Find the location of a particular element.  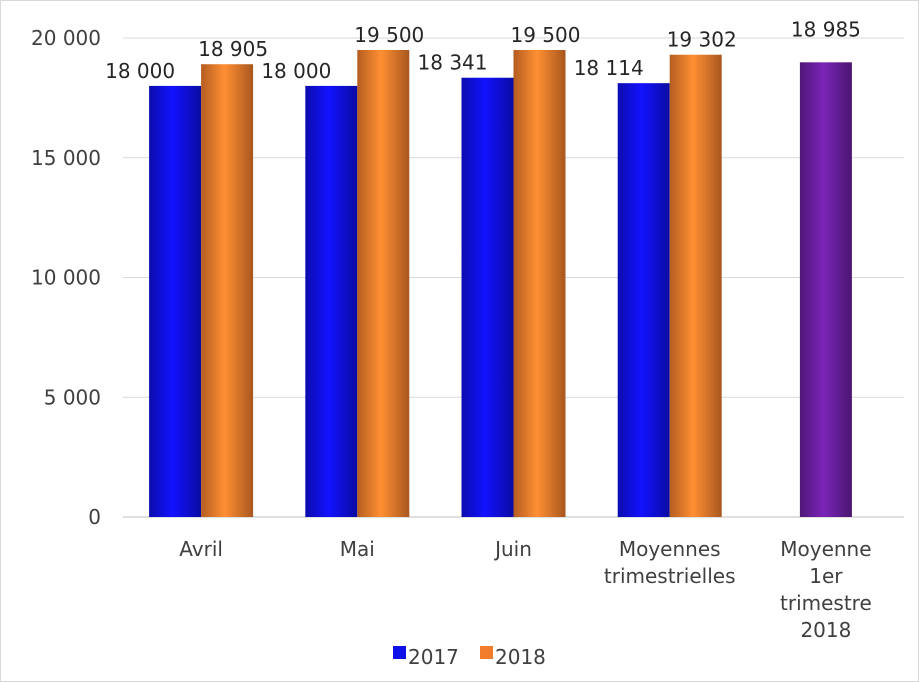

x-category-label: 2018 is located at coordinates (825, 630).